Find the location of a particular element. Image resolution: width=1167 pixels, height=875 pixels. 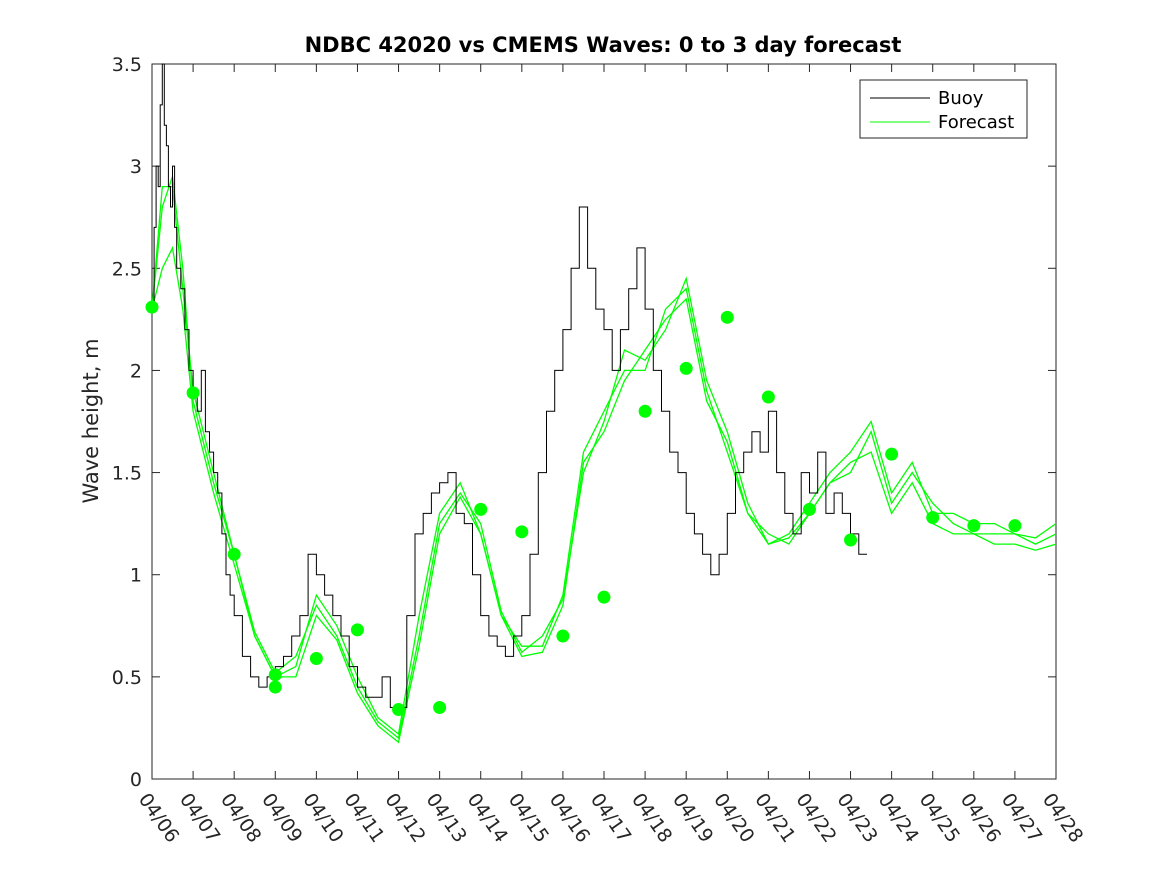

y-tick-label: 3 is located at coordinates (136, 167).